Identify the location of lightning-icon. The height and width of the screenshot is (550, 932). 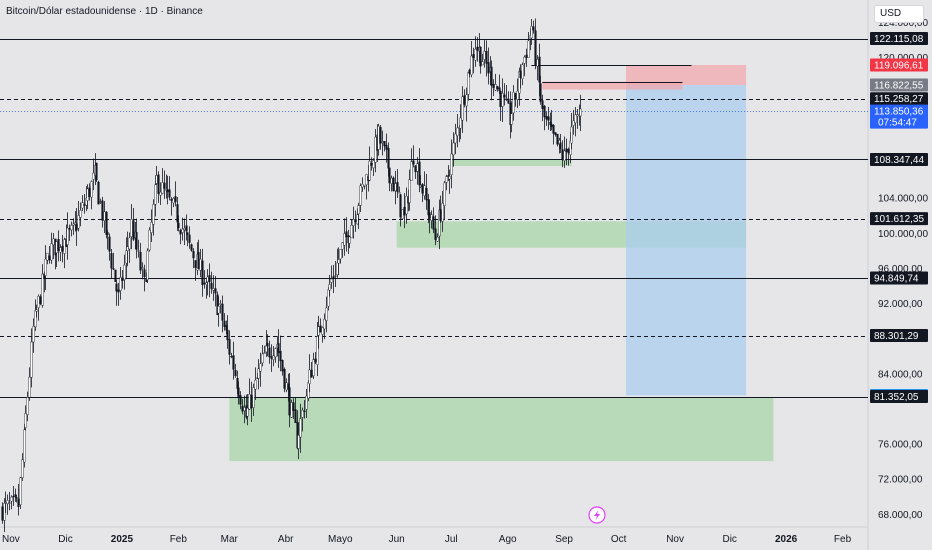
(597, 515).